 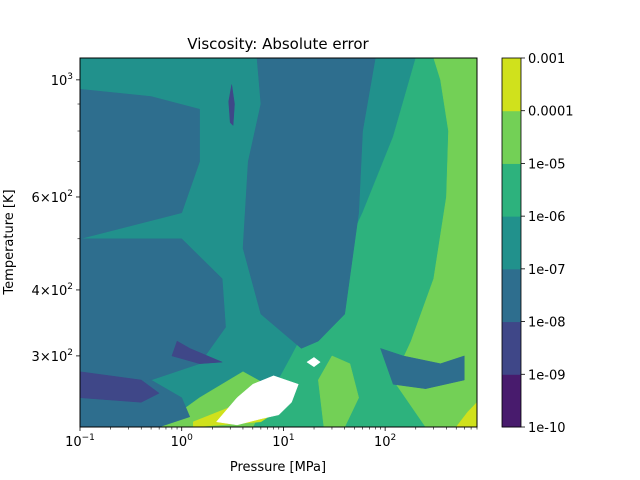 I want to click on x-tick-label: 10¹, so click(x=283, y=441).